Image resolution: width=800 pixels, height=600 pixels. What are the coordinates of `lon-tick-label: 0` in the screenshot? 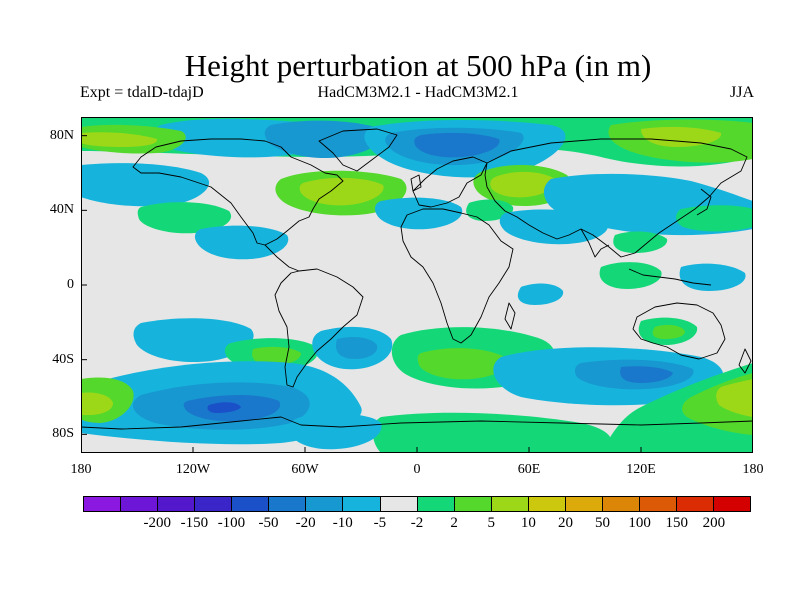 It's located at (417, 469).